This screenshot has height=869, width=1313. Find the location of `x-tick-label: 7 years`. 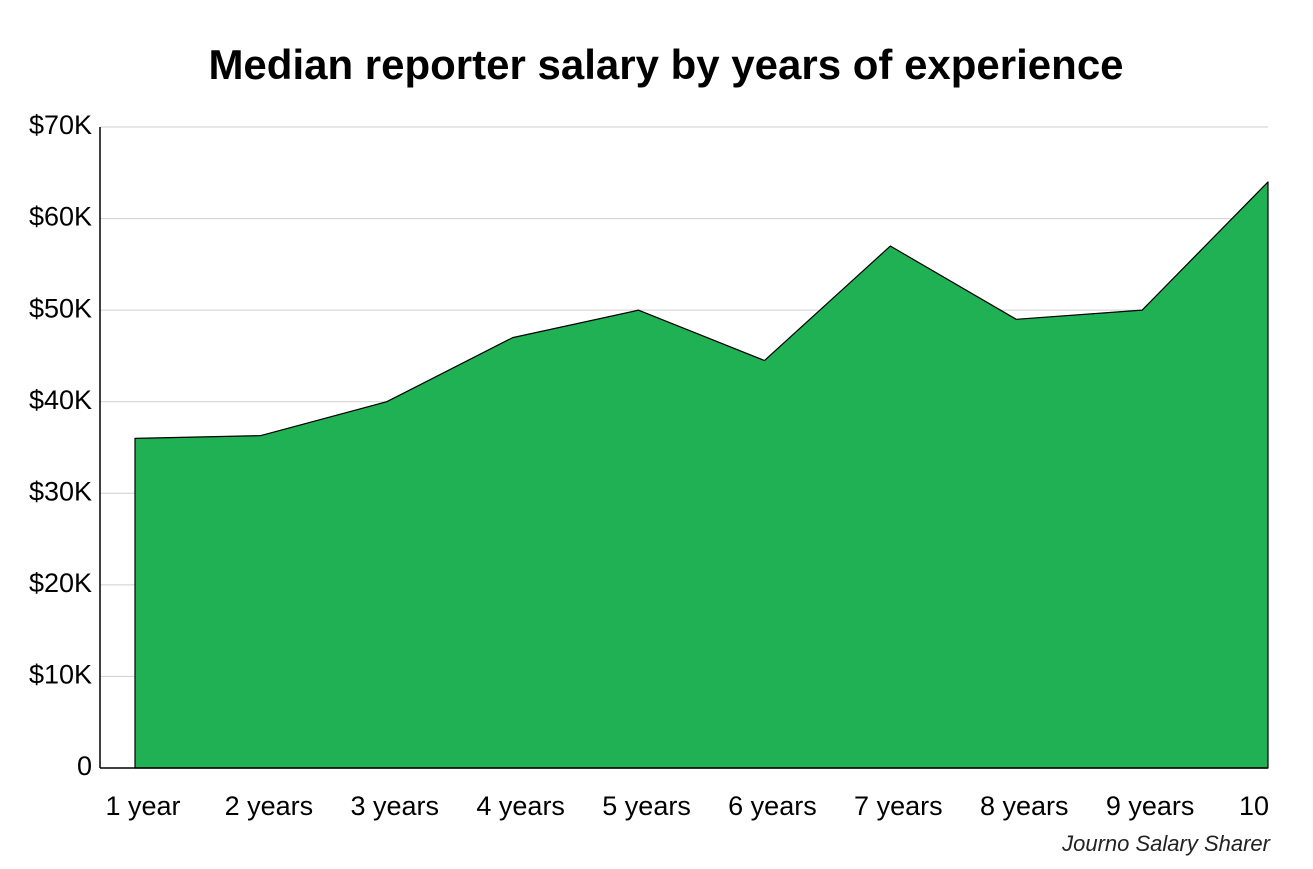

x-tick-label: 7 years is located at coordinates (898, 806).